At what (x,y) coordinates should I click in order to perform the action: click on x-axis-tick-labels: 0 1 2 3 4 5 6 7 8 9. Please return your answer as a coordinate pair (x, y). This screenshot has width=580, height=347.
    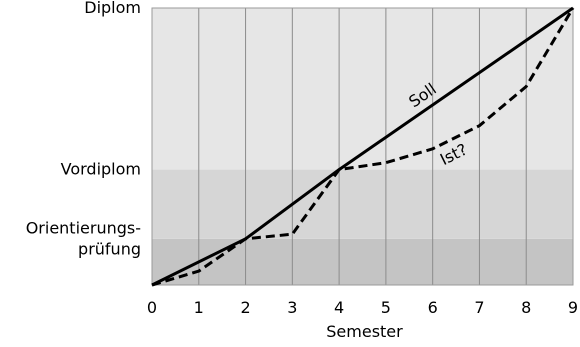
    Looking at the image, I should click on (362, 307).